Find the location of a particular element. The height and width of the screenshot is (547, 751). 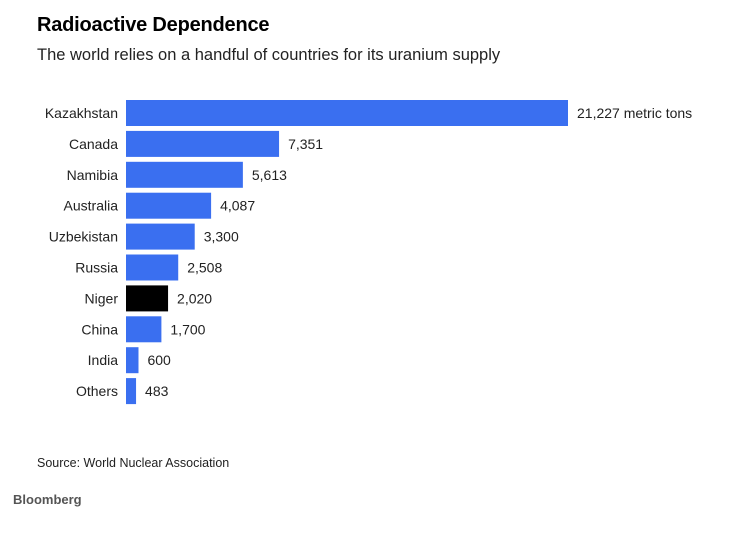

bar-canada is located at coordinates (203, 143).